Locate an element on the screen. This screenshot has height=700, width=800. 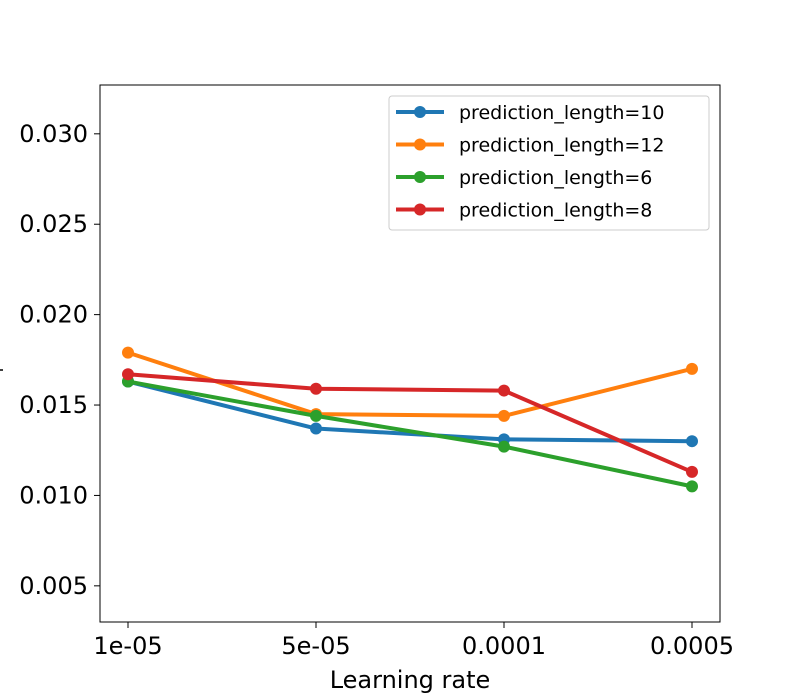
y-tick-label: 0.030 is located at coordinates (53, 134).